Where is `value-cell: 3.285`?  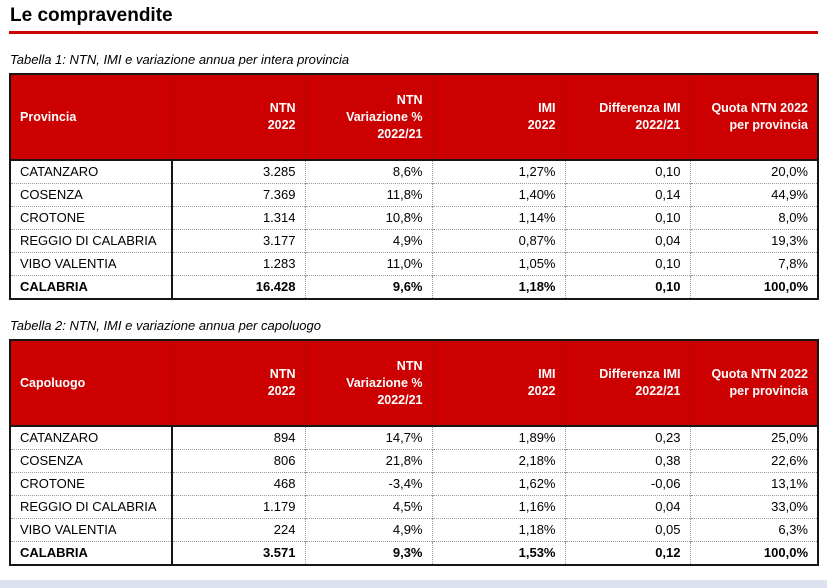
value-cell: 3.285 is located at coordinates (238, 171).